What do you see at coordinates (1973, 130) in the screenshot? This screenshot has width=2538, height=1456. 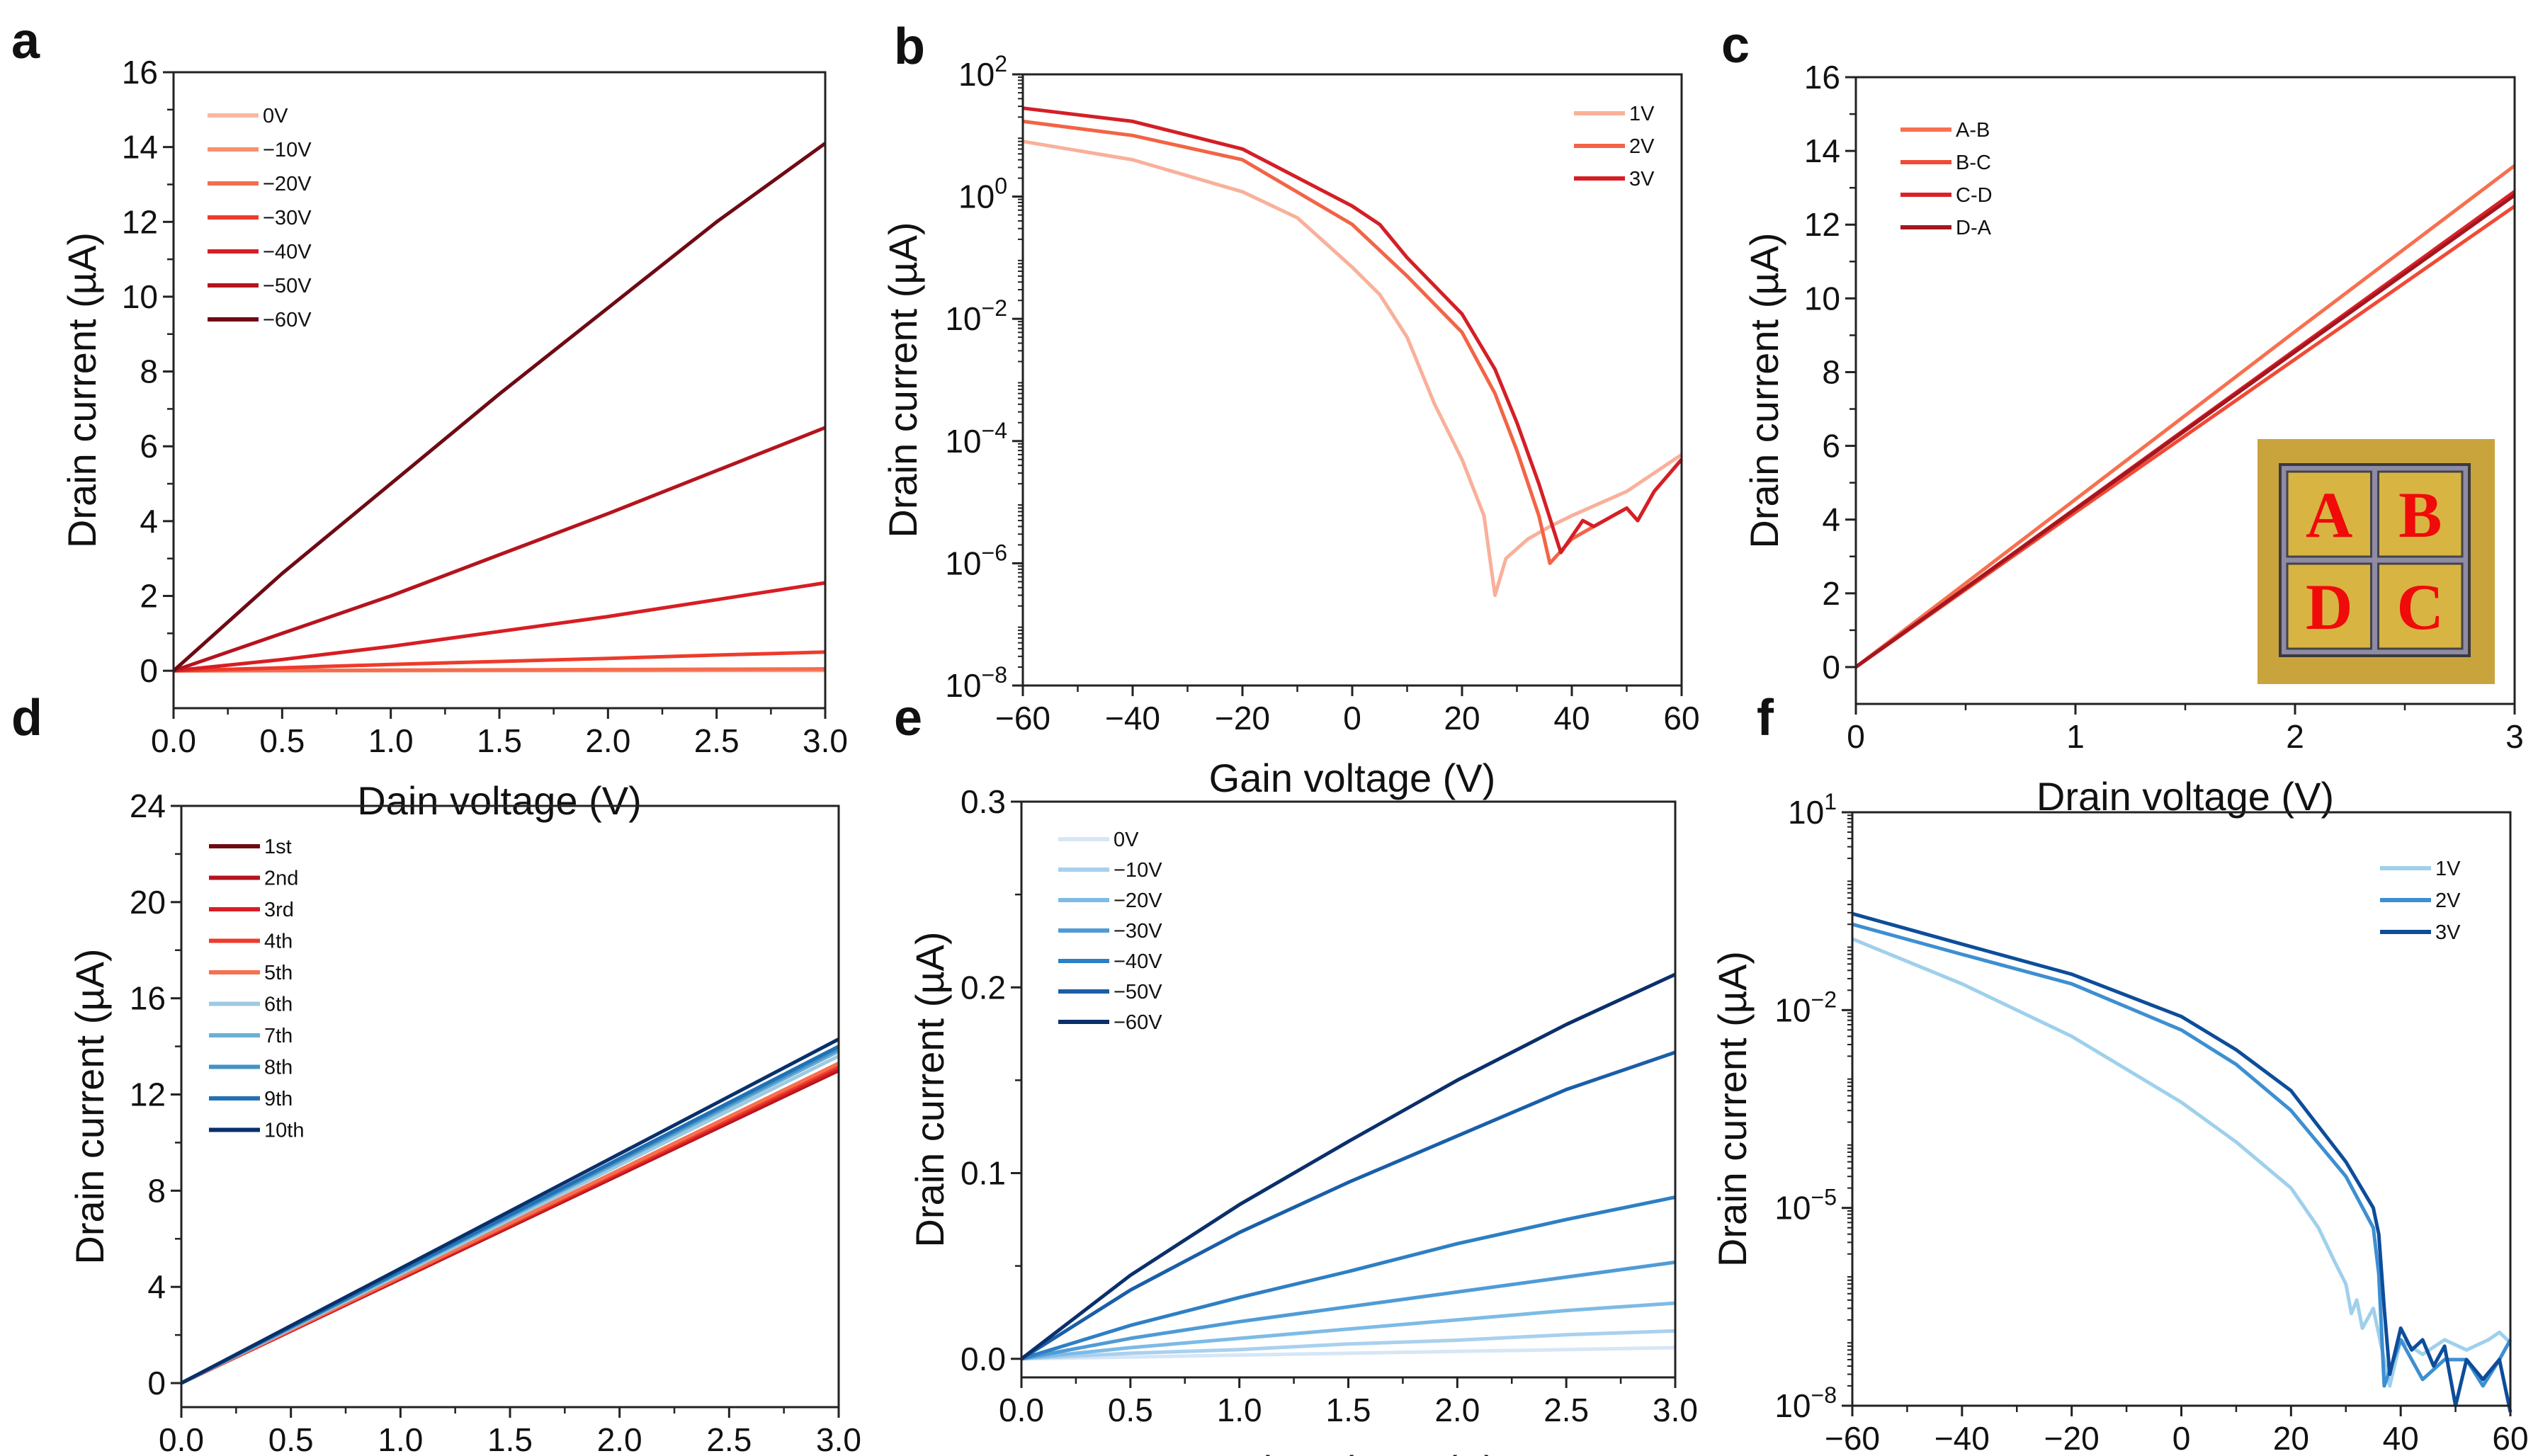 I see `legend-label: A-B` at bounding box center [1973, 130].